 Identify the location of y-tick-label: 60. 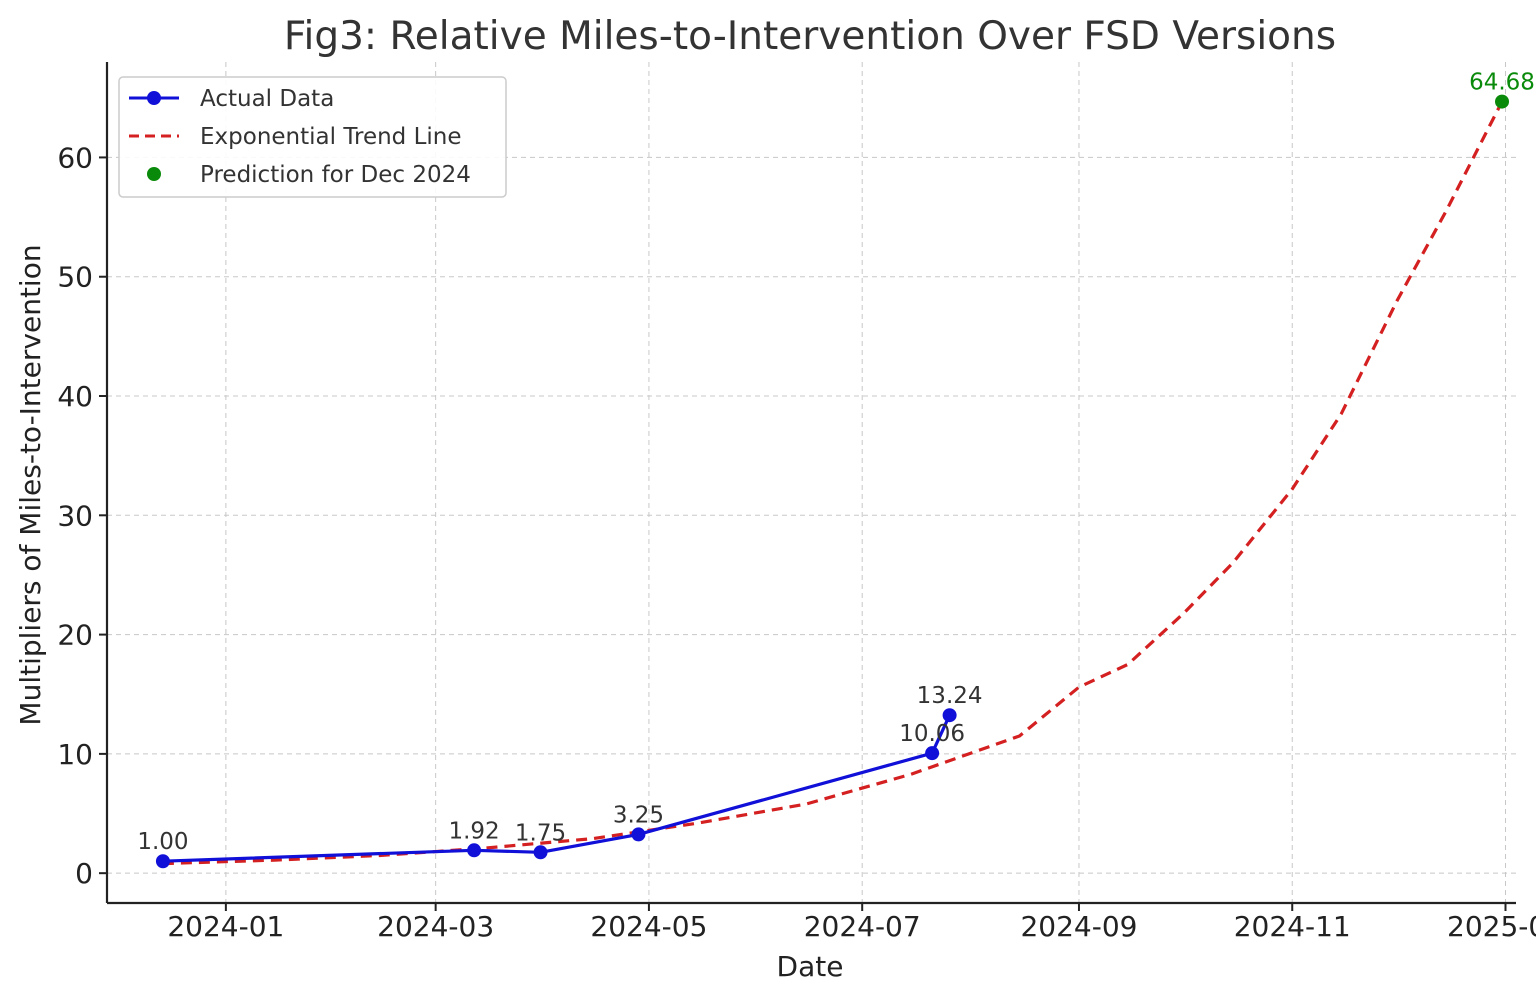
(75, 157).